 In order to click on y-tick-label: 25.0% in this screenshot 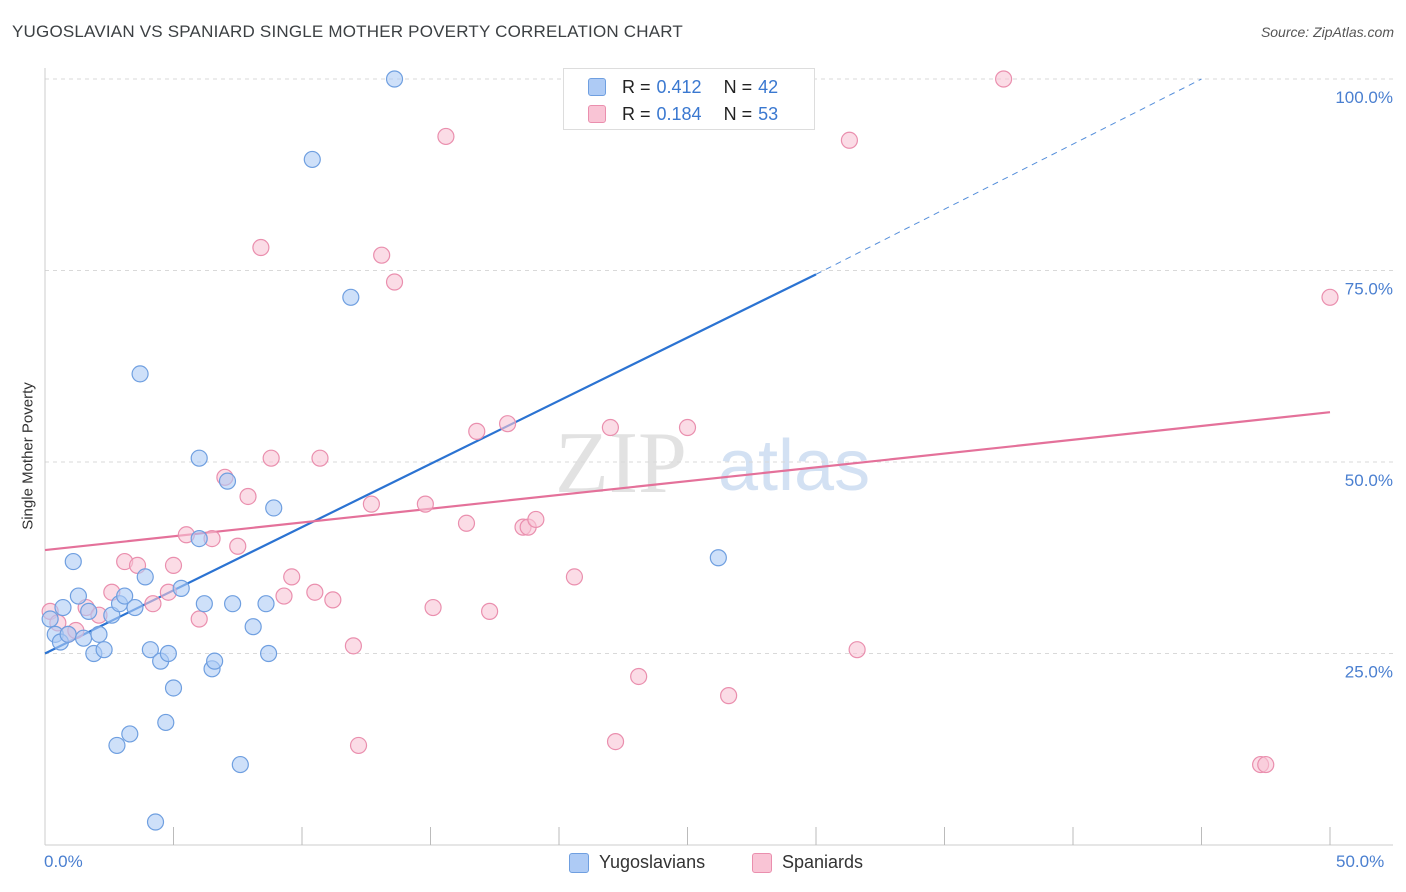, I will do `click(1369, 672)`.